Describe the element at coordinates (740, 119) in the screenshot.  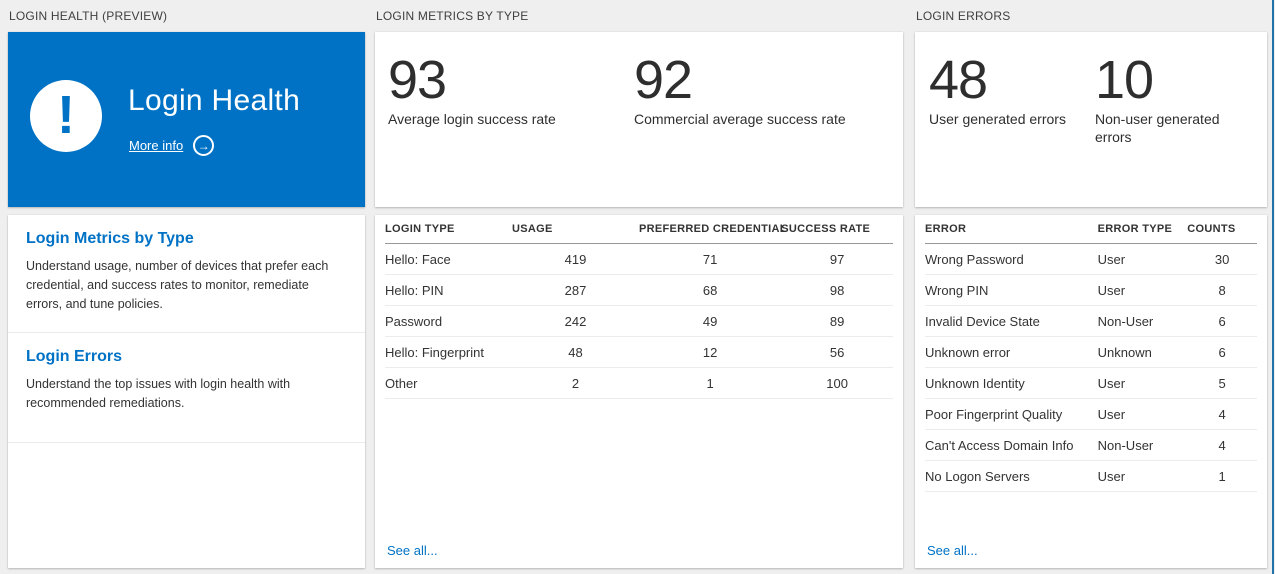
I see `stat-label: Commercial average success rate` at that location.